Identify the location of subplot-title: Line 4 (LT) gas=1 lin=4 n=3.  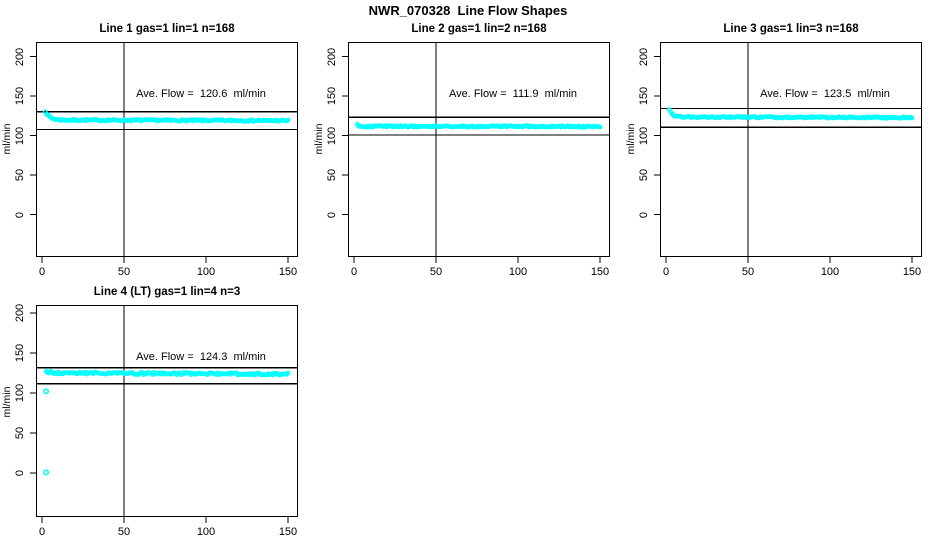
(167, 292).